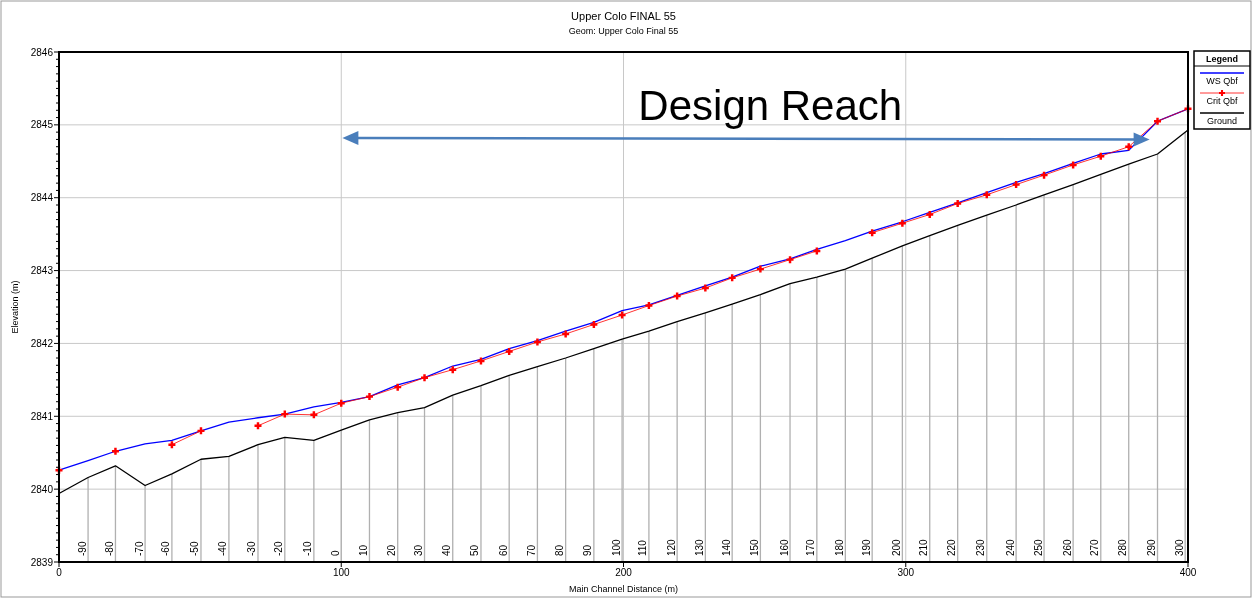  What do you see at coordinates (42, 343) in the screenshot?
I see `y-tick-label: 2842` at bounding box center [42, 343].